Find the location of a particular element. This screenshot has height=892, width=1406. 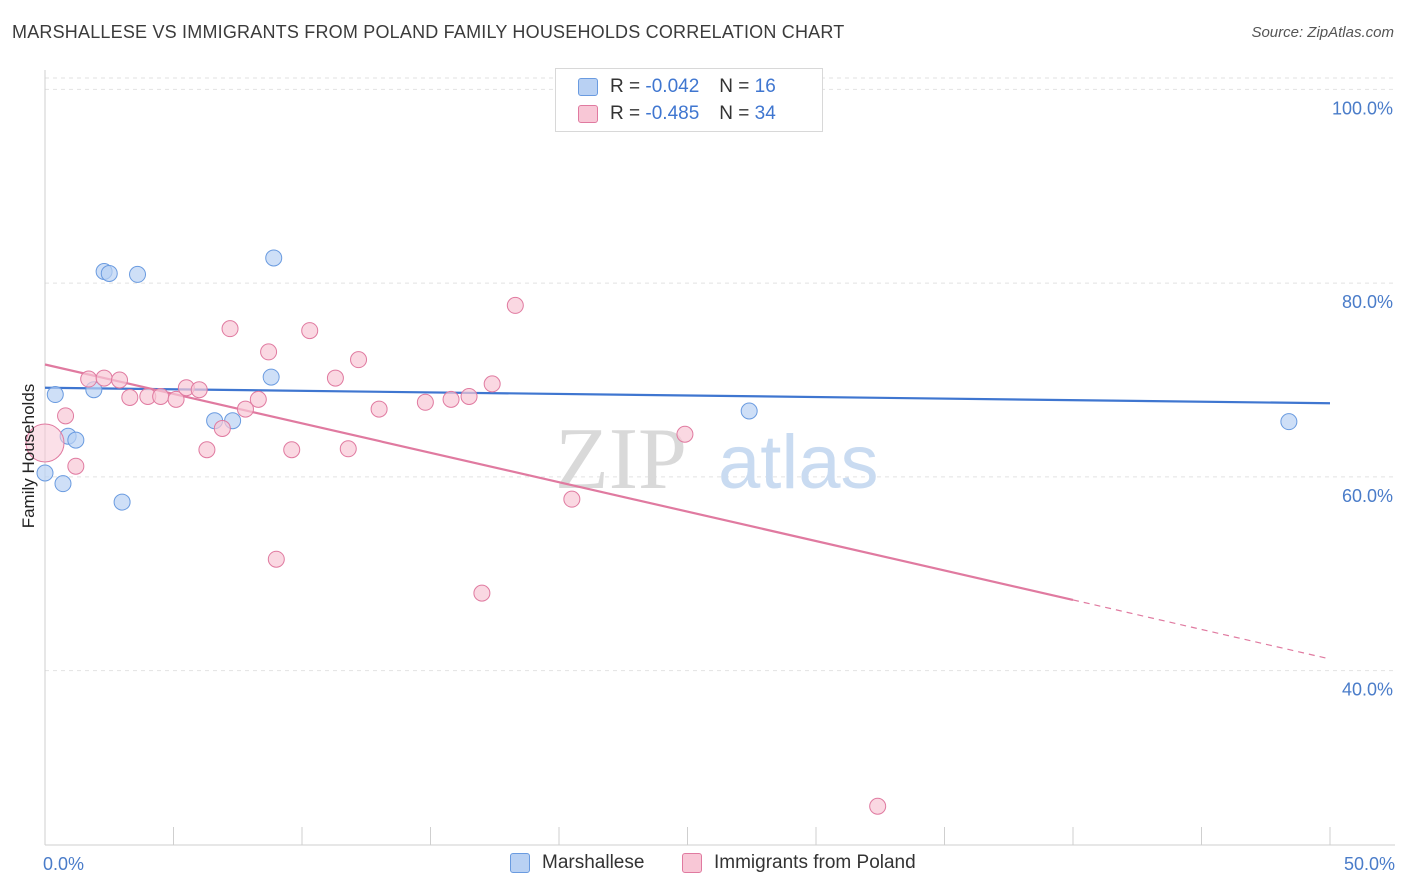

bottom-legend: Marshallese Immigrants from Poland is located at coordinates (703, 865).